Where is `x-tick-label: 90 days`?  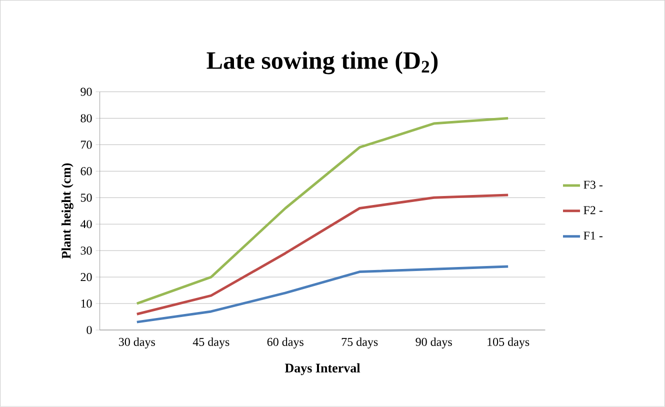 x-tick-label: 90 days is located at coordinates (434, 343).